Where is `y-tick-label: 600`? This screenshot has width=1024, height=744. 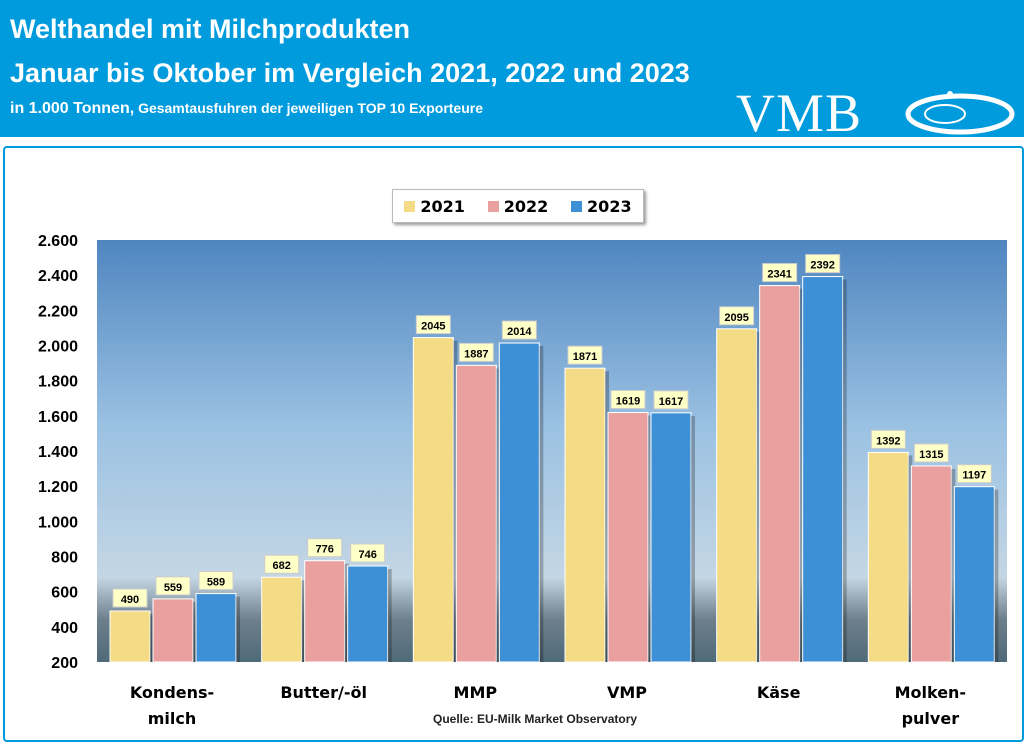 y-tick-label: 600 is located at coordinates (64, 593).